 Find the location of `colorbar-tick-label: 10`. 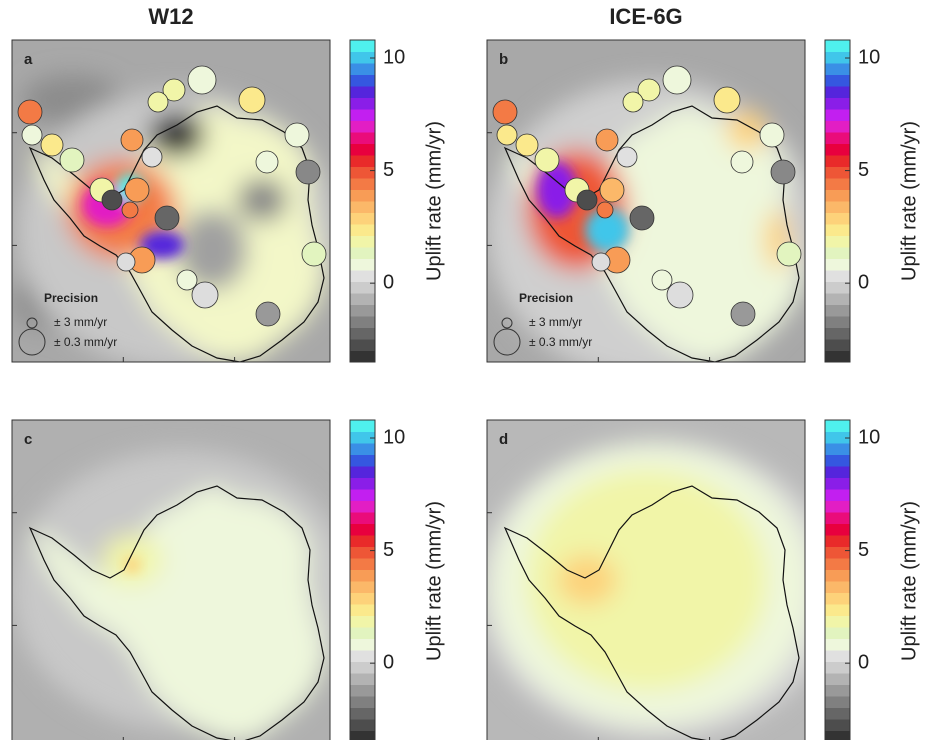

colorbar-tick-label: 10 is located at coordinates (394, 57).